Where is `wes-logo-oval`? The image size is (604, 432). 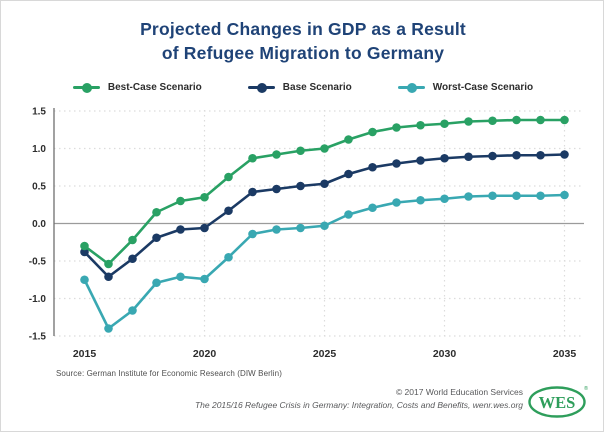 wes-logo-oval is located at coordinates (557, 402).